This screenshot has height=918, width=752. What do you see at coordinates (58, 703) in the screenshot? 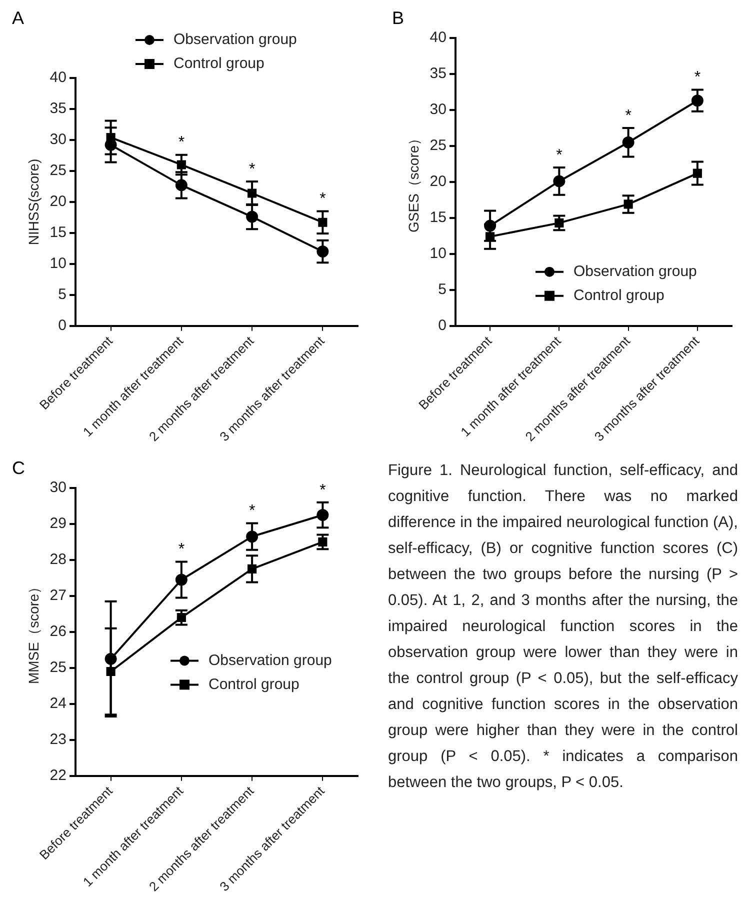
I see `y-tick-label: 24` at bounding box center [58, 703].